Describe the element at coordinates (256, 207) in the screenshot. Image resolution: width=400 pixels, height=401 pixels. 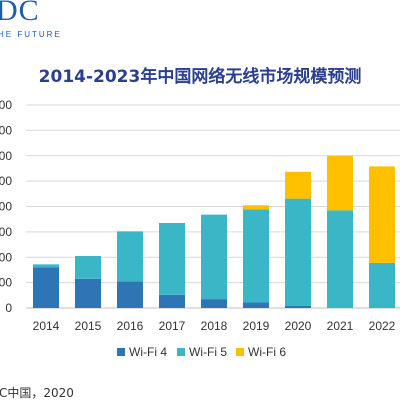
I see `bar-wi-fi-6-2019` at that location.